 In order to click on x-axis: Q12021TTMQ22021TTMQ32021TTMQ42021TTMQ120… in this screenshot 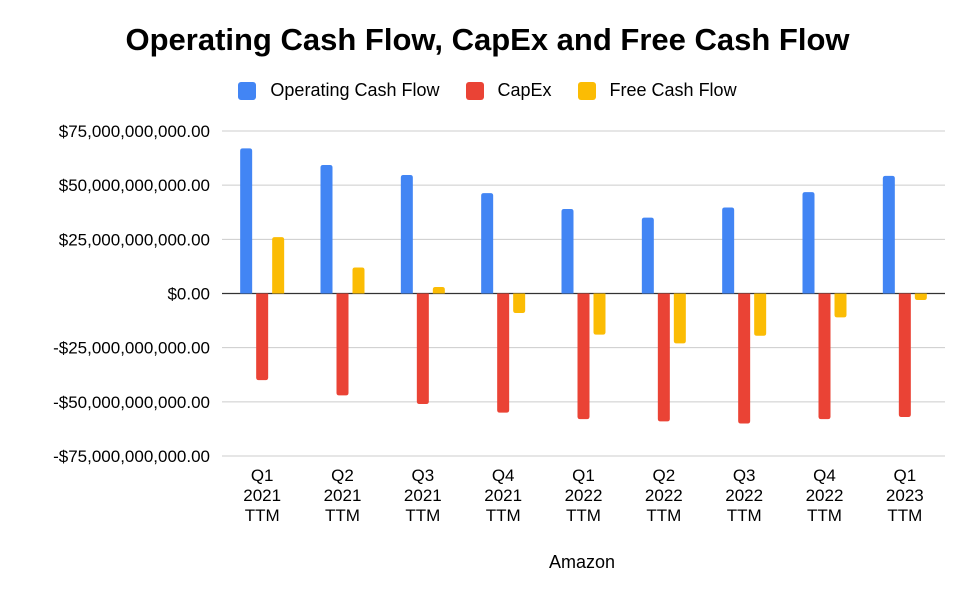, I will do `click(583, 495)`.